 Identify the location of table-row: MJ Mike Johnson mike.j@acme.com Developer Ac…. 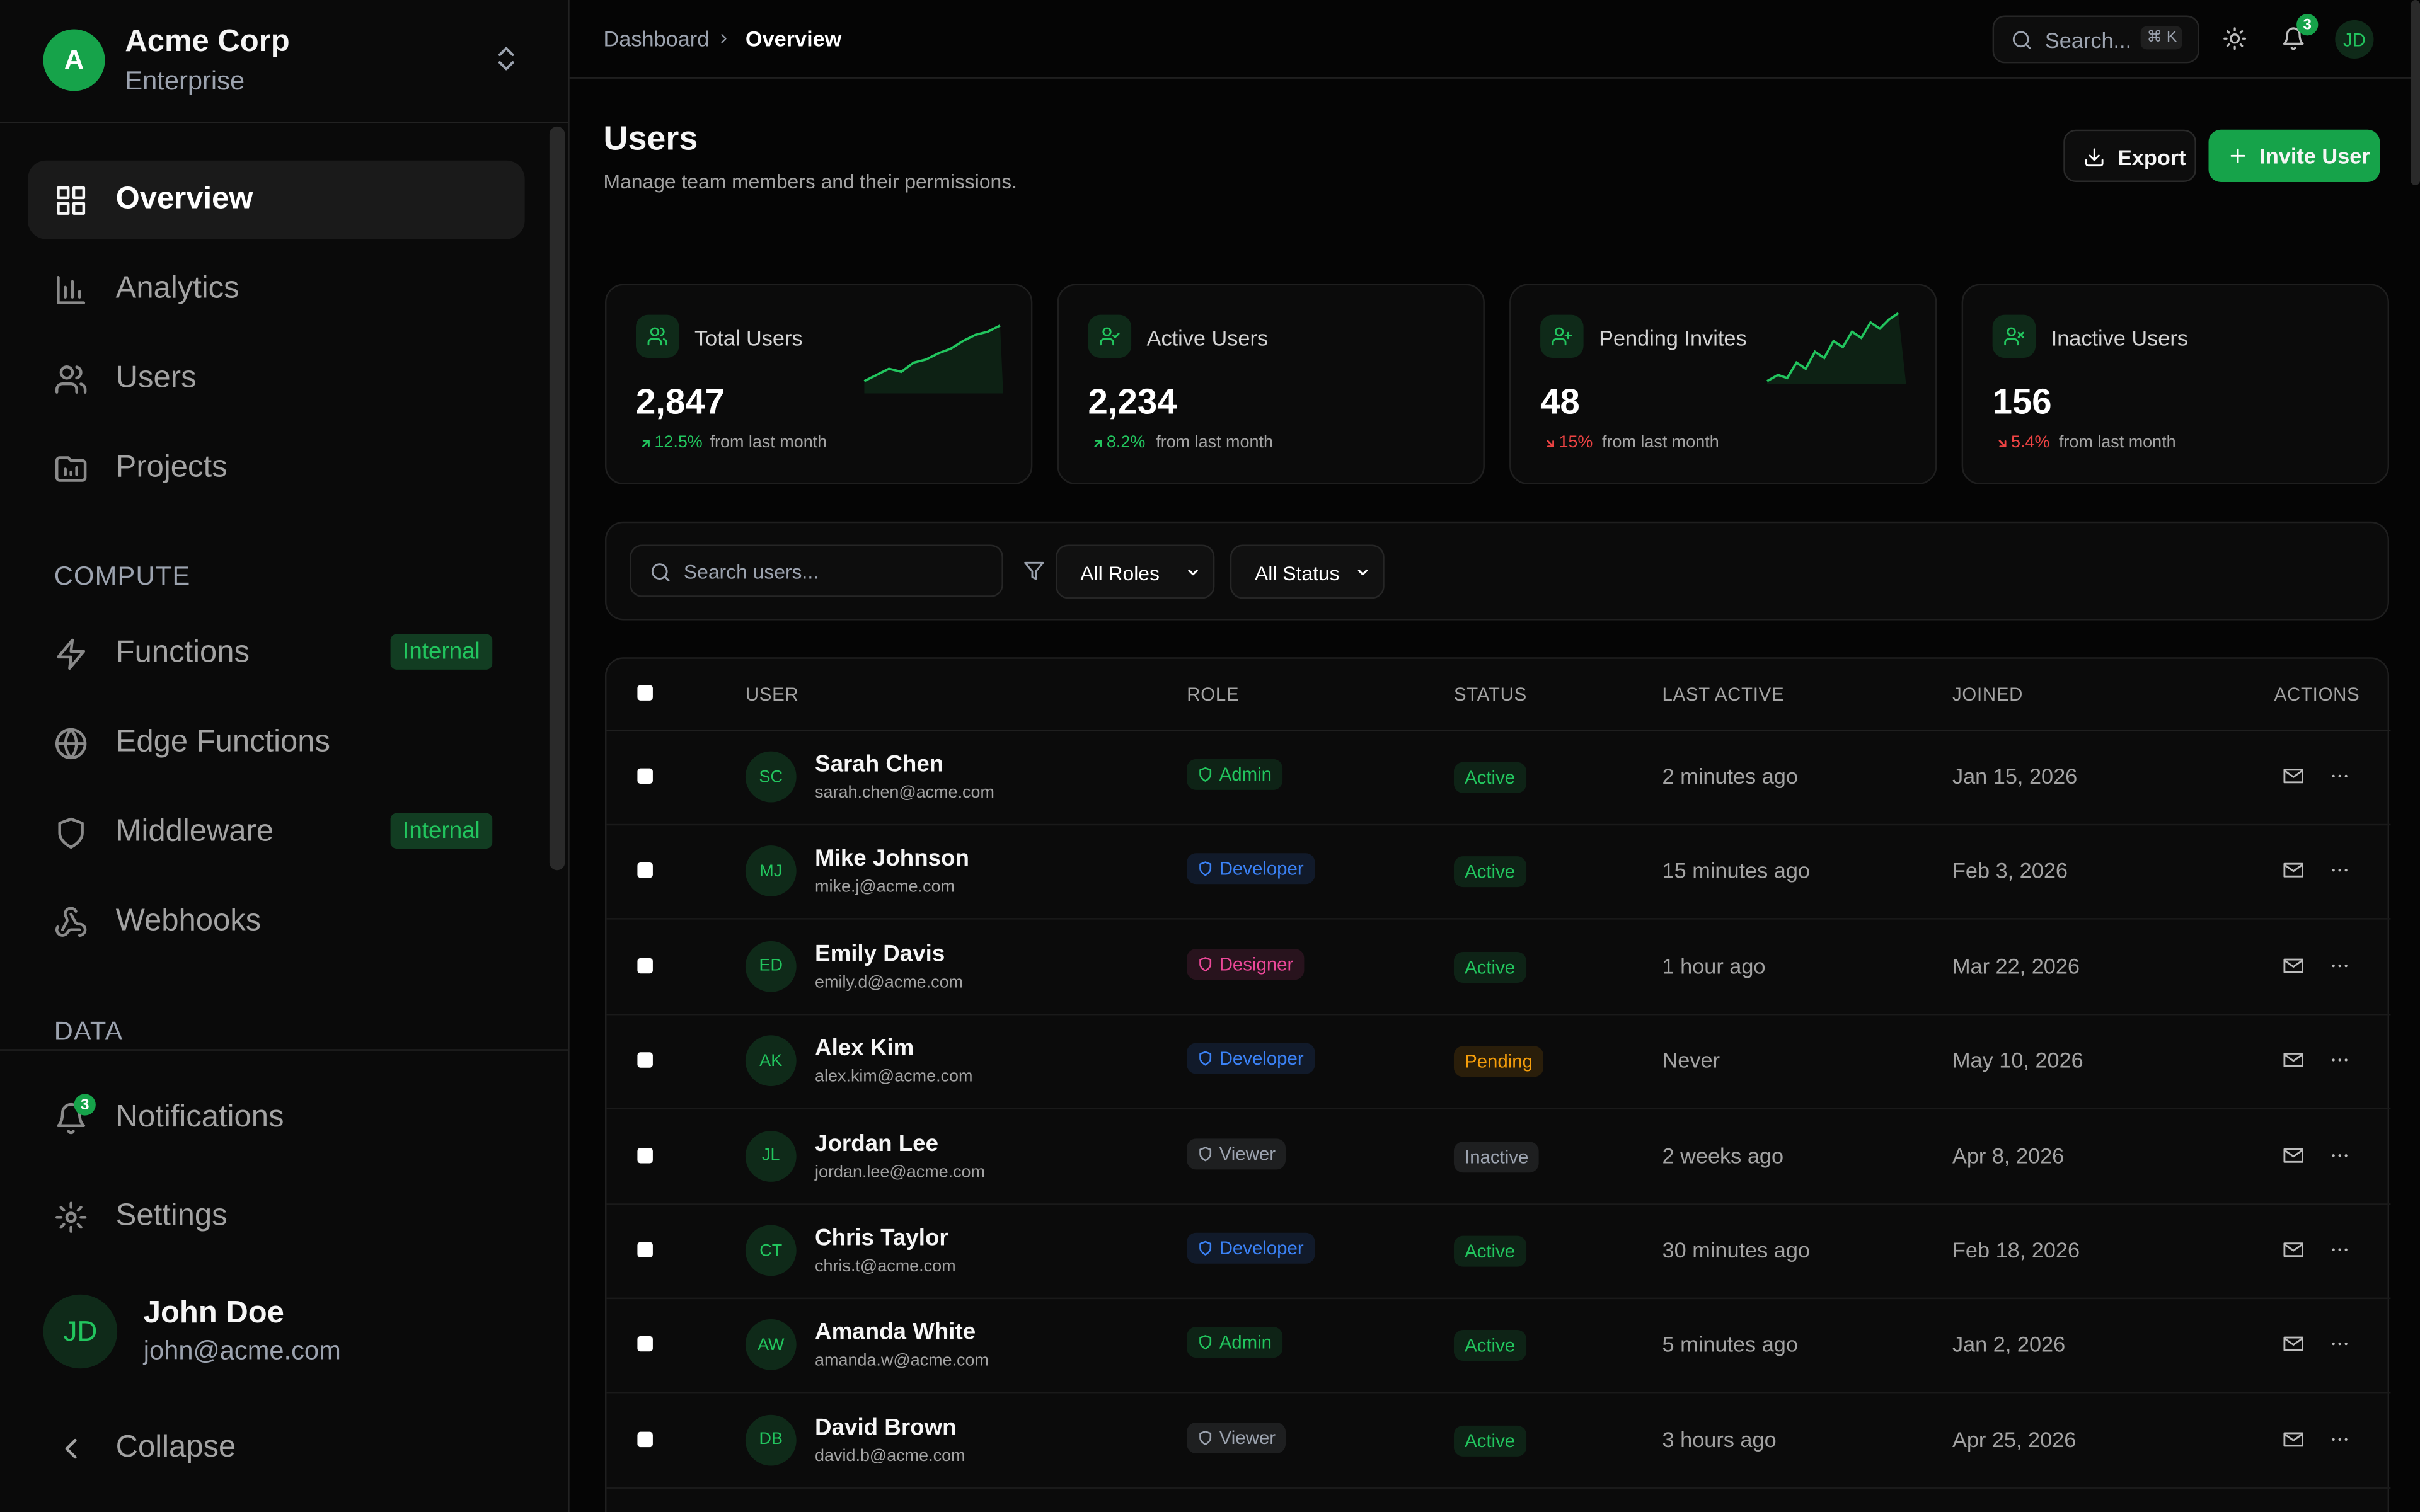
(1498, 872).